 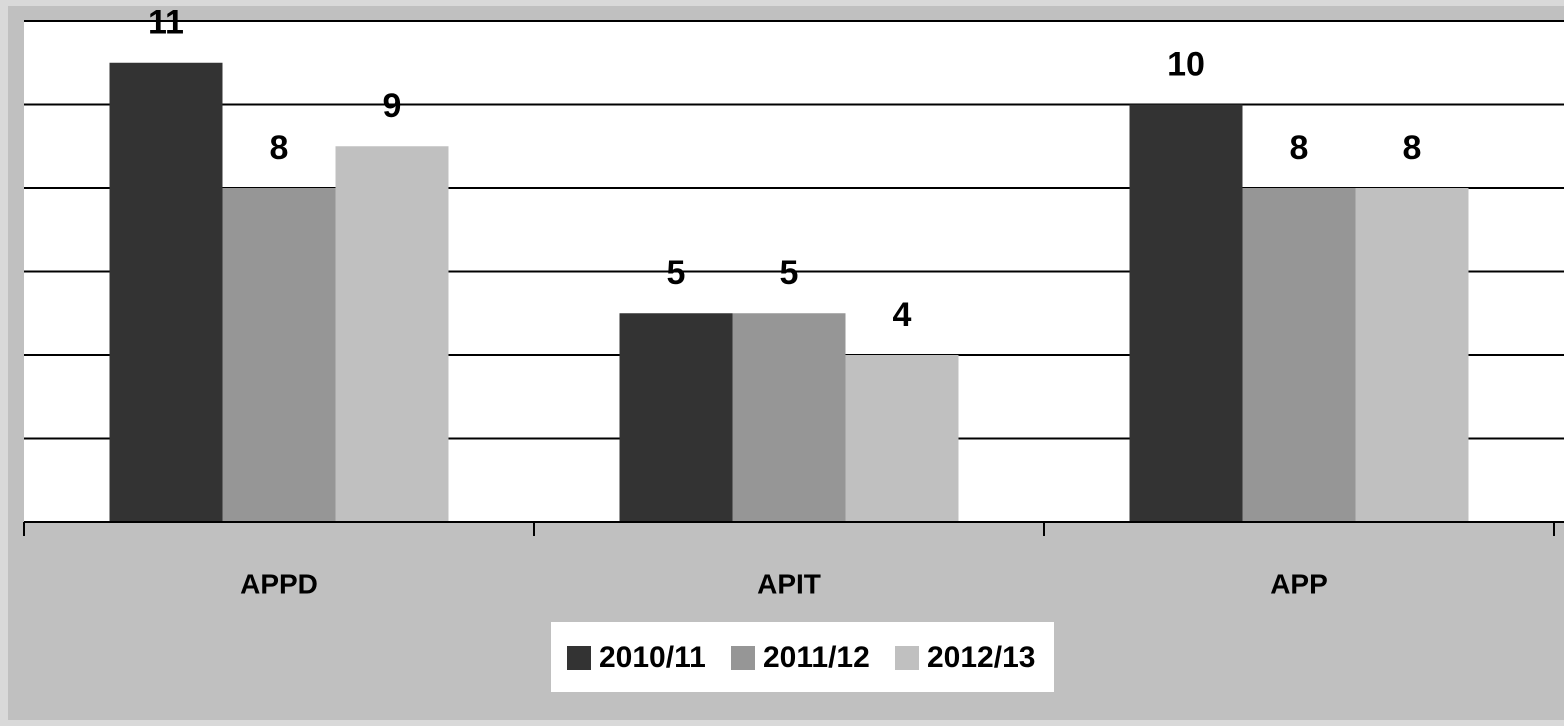 I want to click on legend-label: 2012/13, so click(x=981, y=657).